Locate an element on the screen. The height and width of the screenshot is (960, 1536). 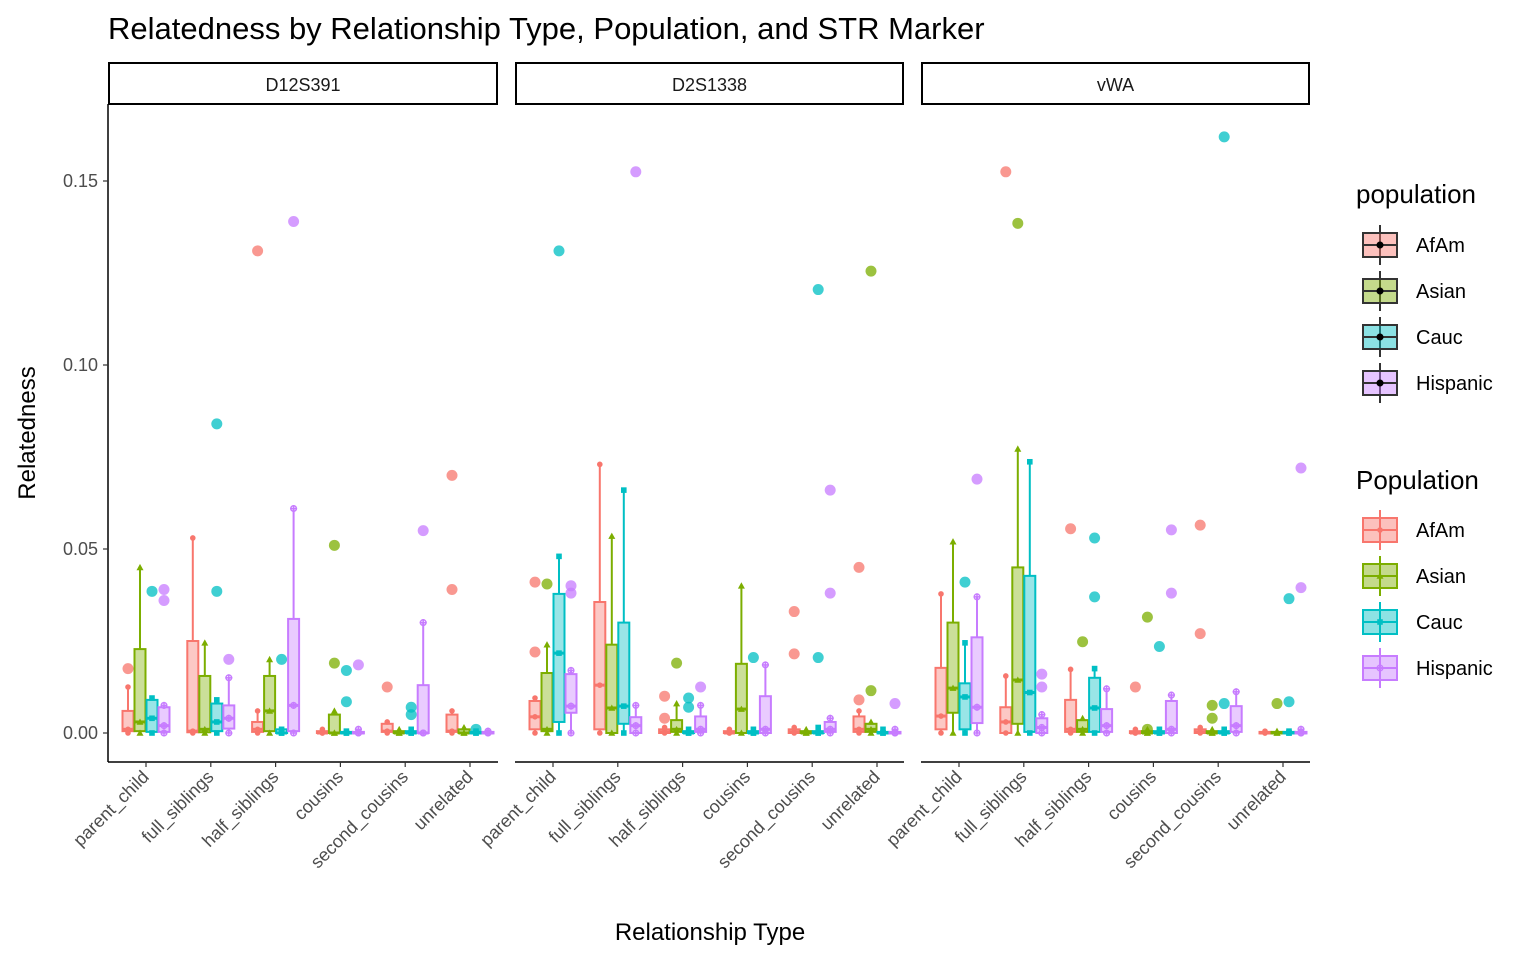
box-AfAm-cousins is located at coordinates (729, 731).